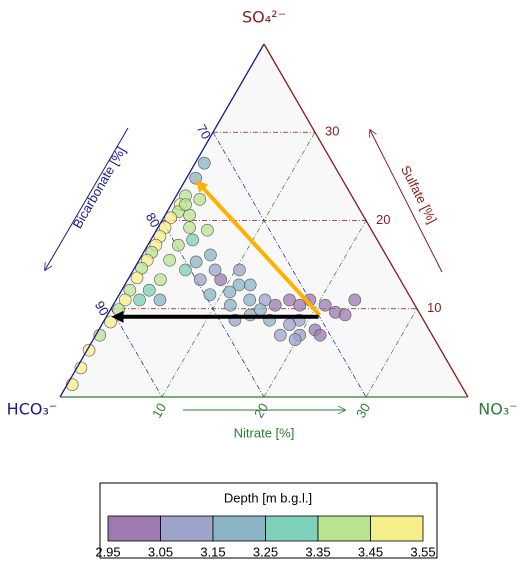 The image size is (520, 565). What do you see at coordinates (153, 220) in the screenshot?
I see `tick-label: 80` at bounding box center [153, 220].